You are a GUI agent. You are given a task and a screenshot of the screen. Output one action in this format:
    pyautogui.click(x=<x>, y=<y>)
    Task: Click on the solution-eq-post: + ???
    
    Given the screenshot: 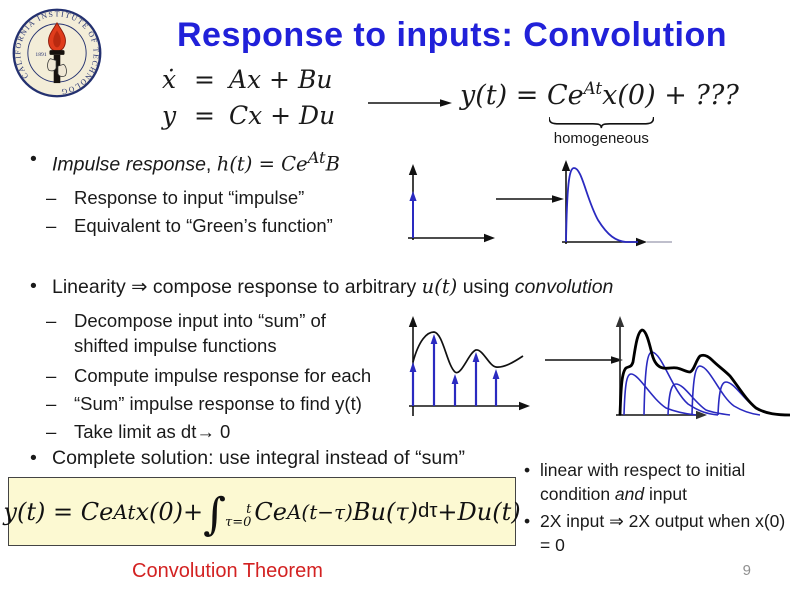 What is the action you would take?
    pyautogui.click(x=697, y=95)
    